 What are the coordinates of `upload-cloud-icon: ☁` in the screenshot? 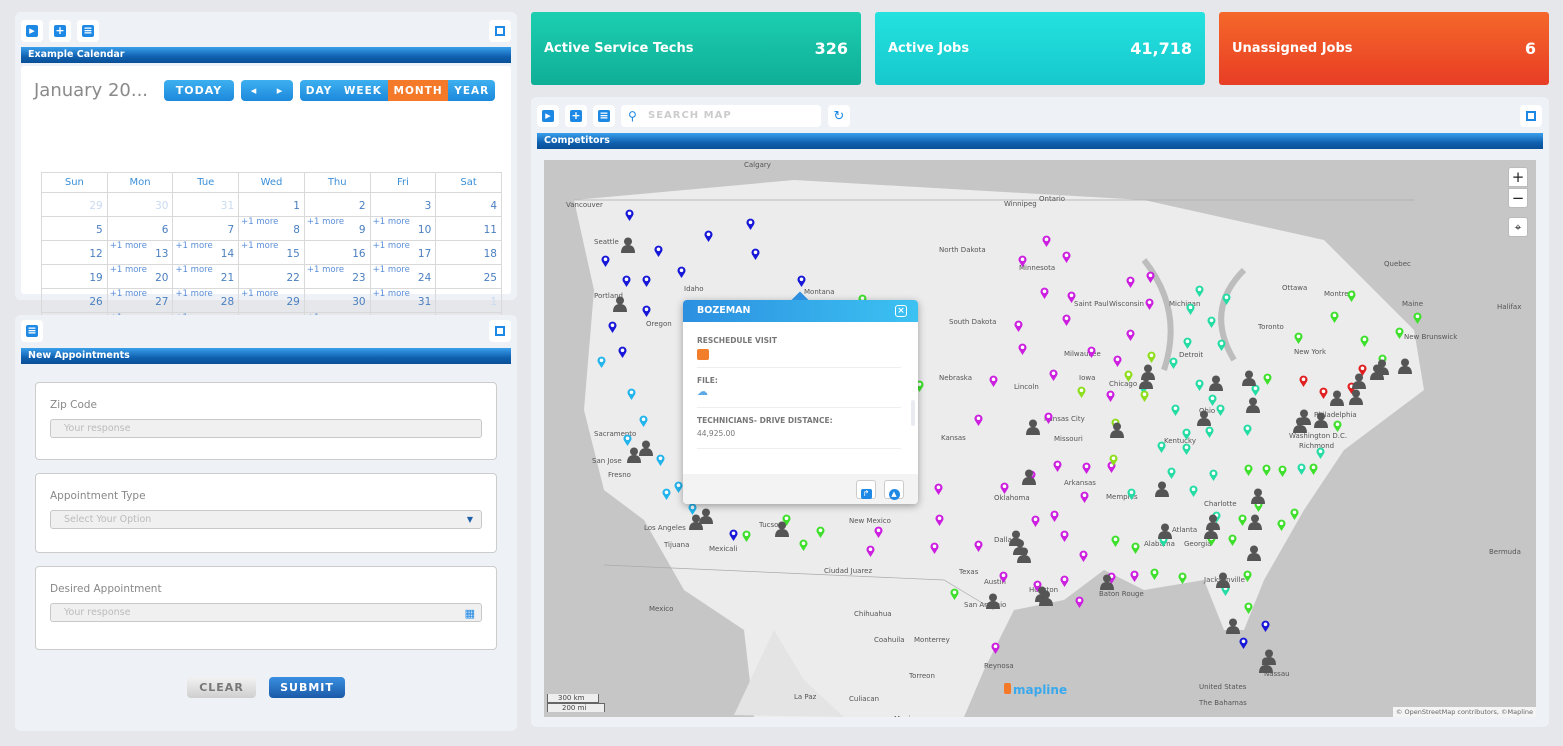 It's located at (702, 391).